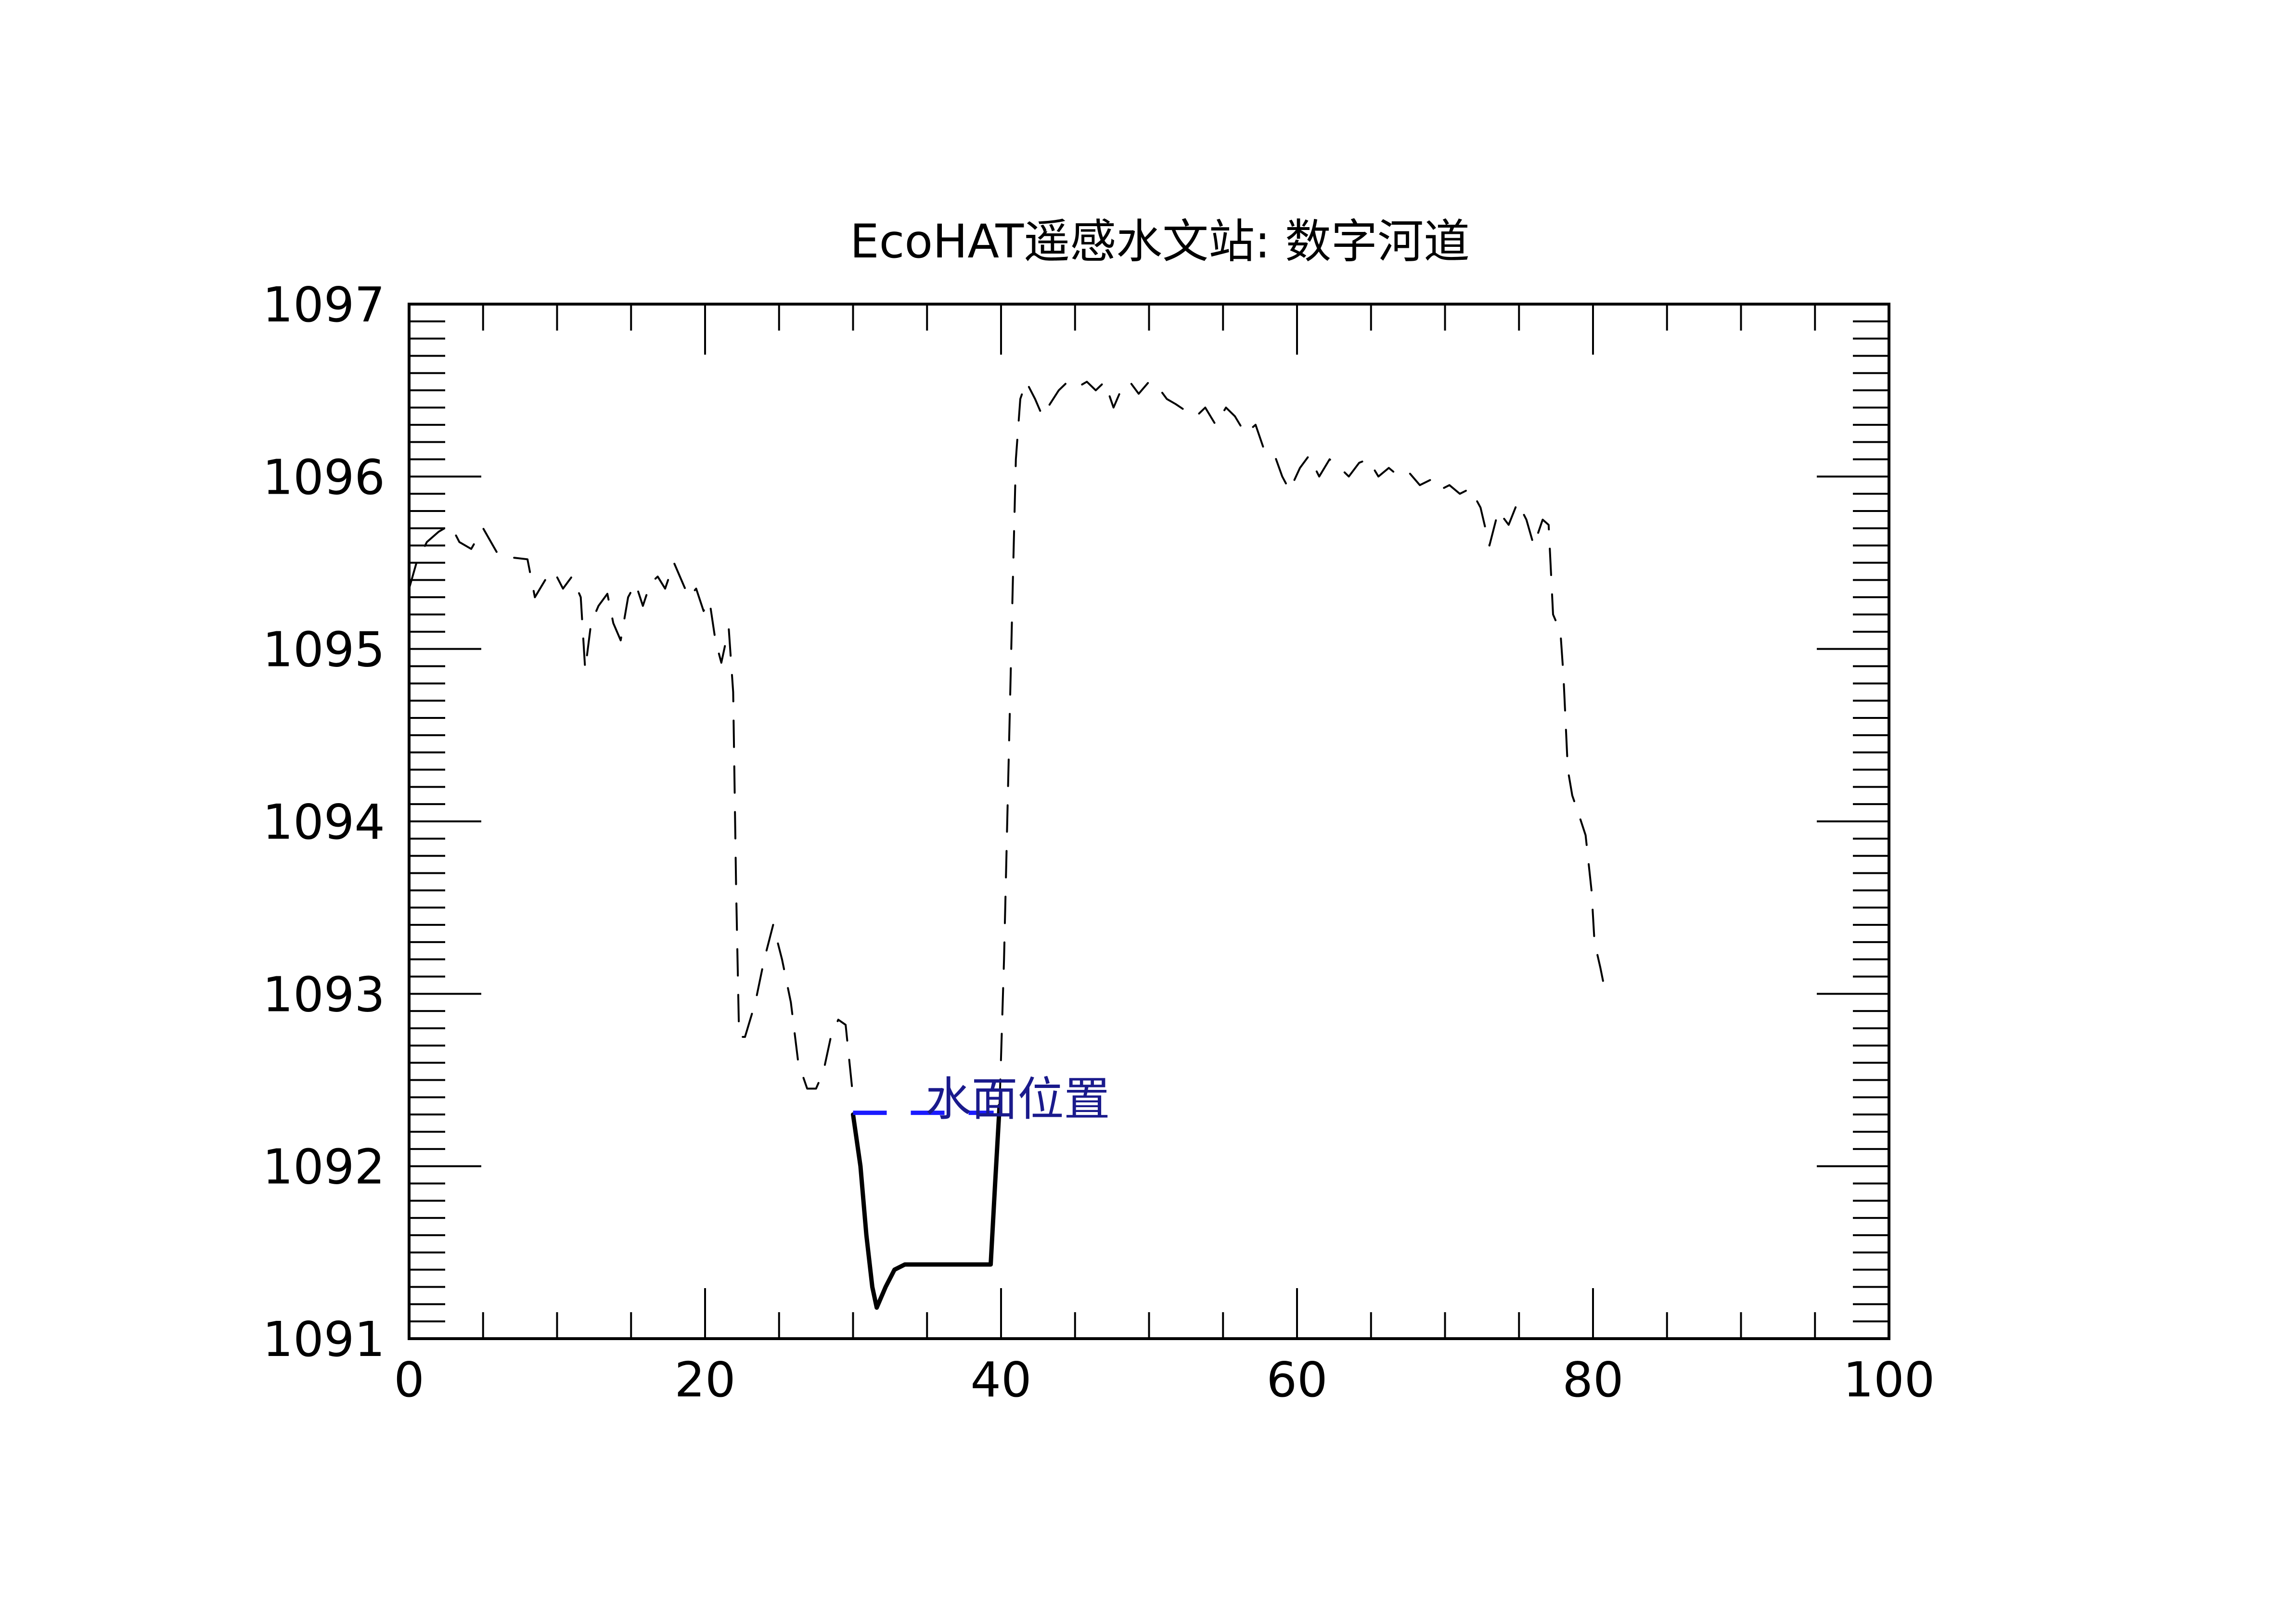 This screenshot has height=1624, width=2274. What do you see at coordinates (324, 994) in the screenshot?
I see `y-tick-label: 1093` at bounding box center [324, 994].